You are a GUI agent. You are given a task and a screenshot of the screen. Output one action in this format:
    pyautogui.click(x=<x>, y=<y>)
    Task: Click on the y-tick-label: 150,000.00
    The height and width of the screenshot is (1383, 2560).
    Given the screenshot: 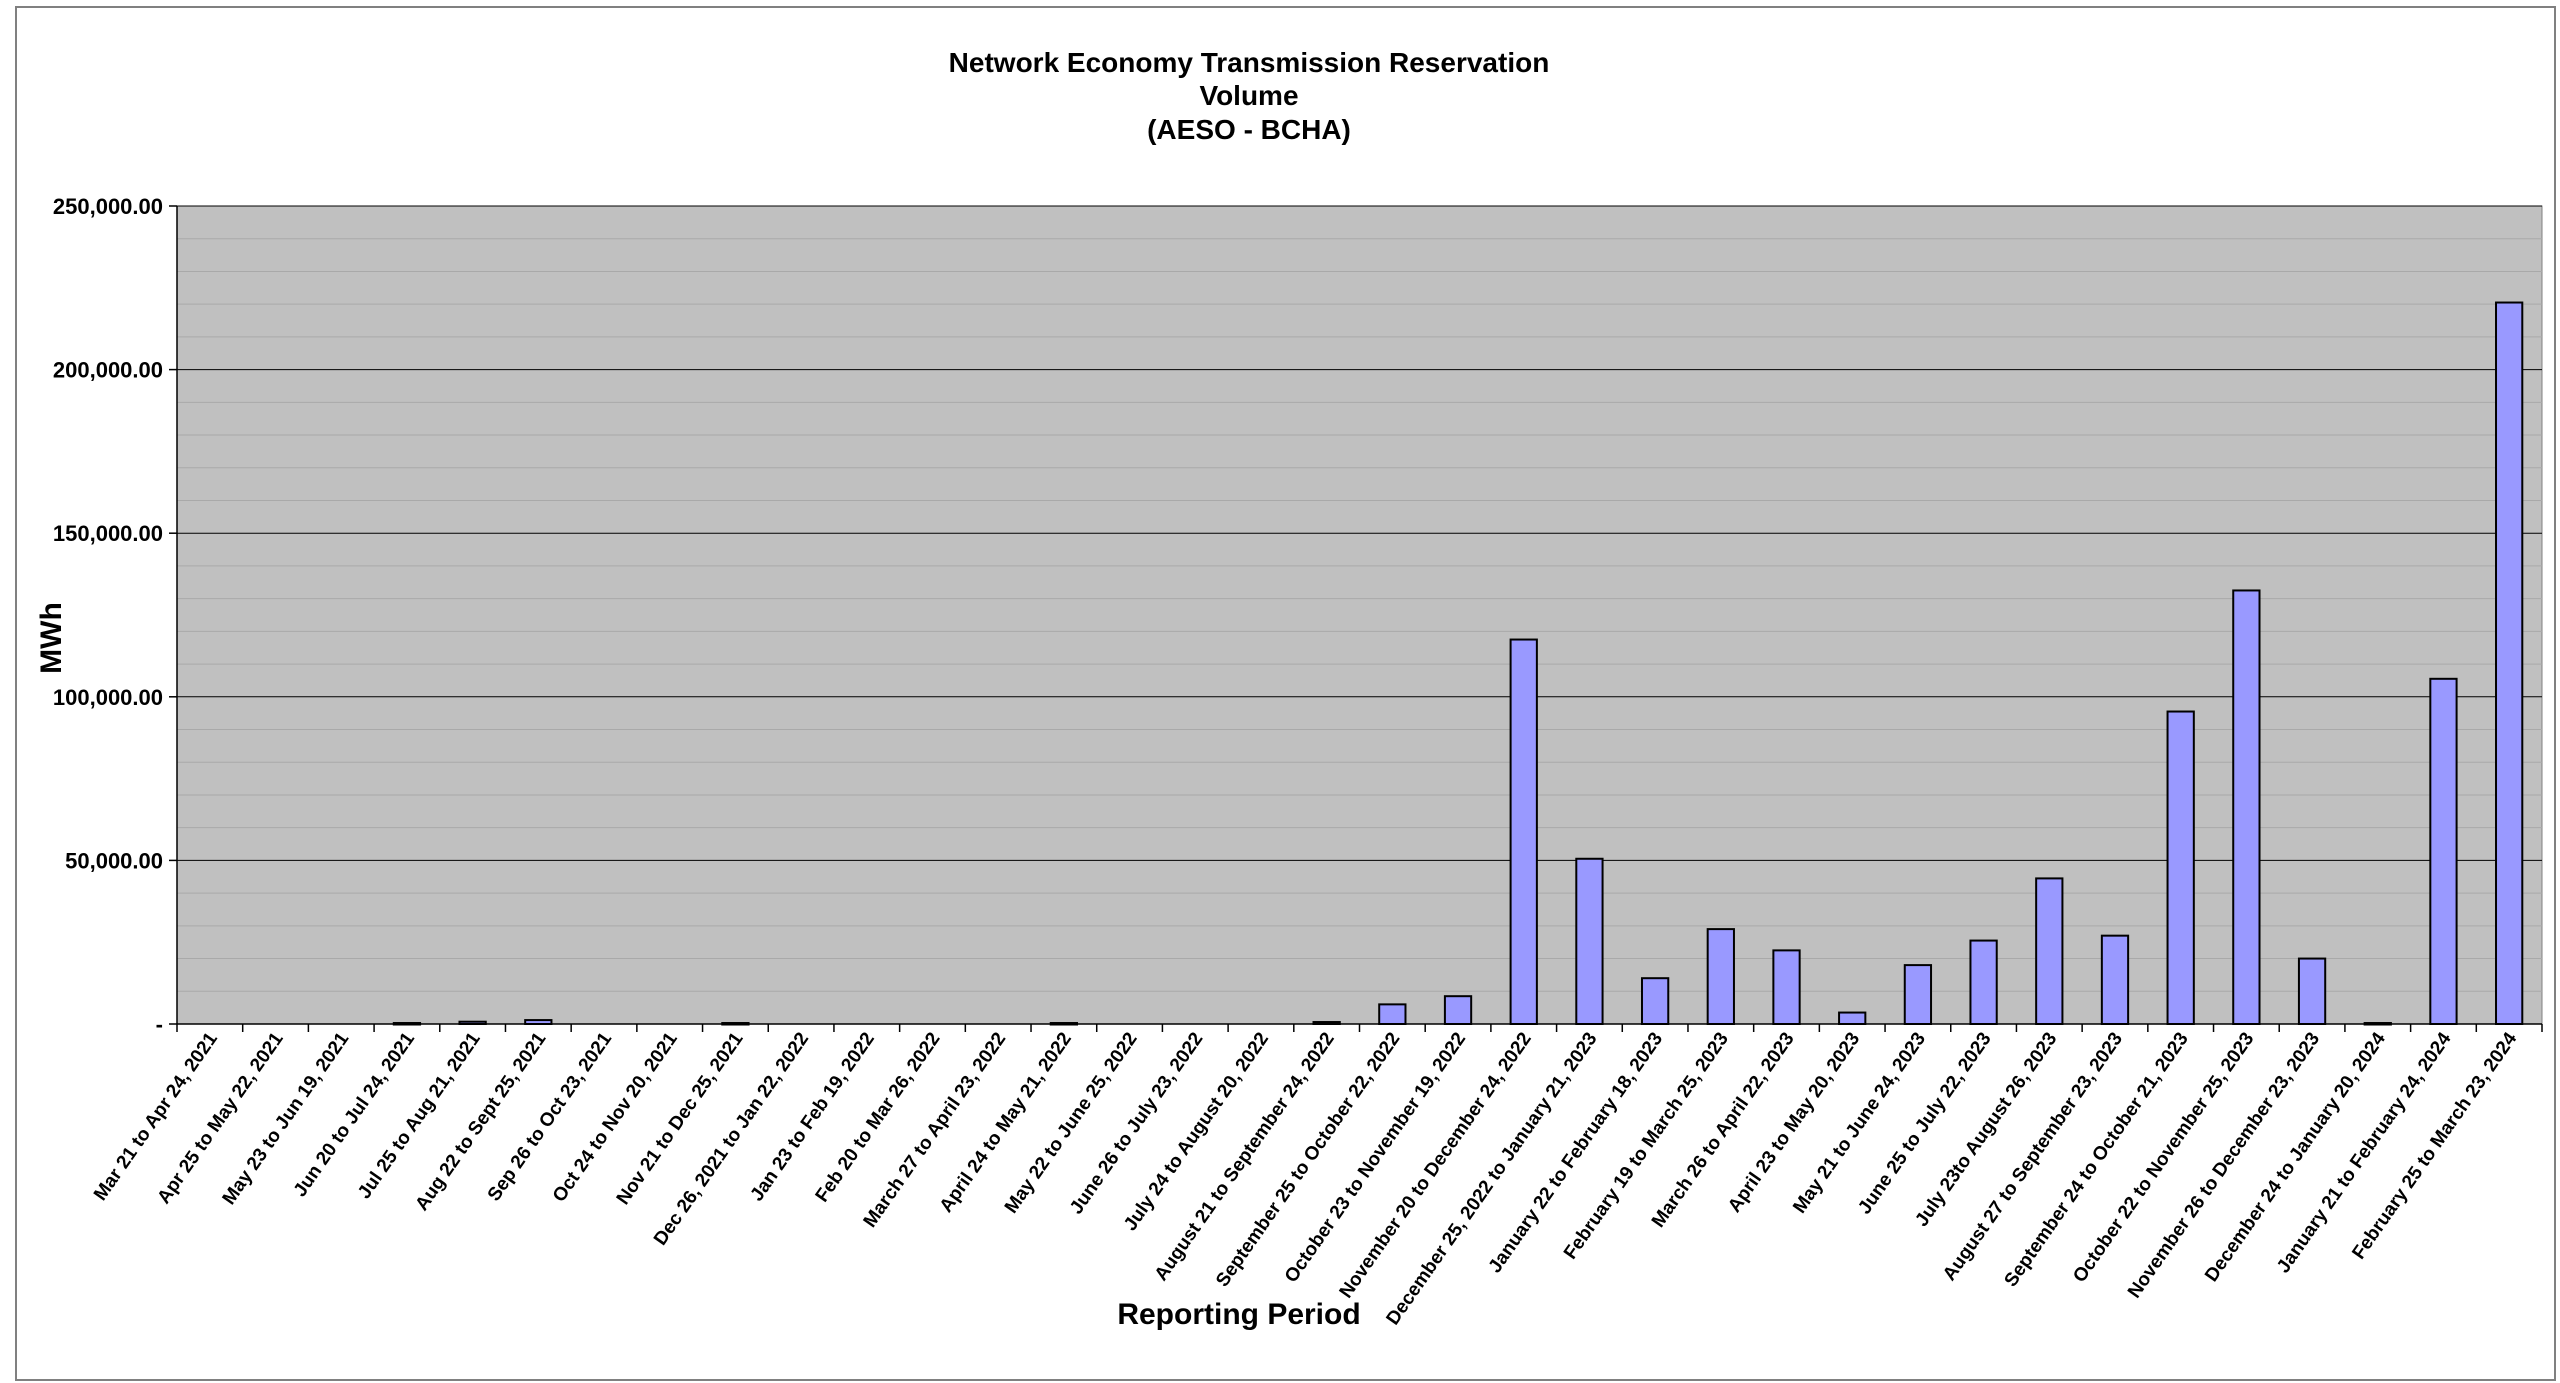 What is the action you would take?
    pyautogui.click(x=108, y=533)
    